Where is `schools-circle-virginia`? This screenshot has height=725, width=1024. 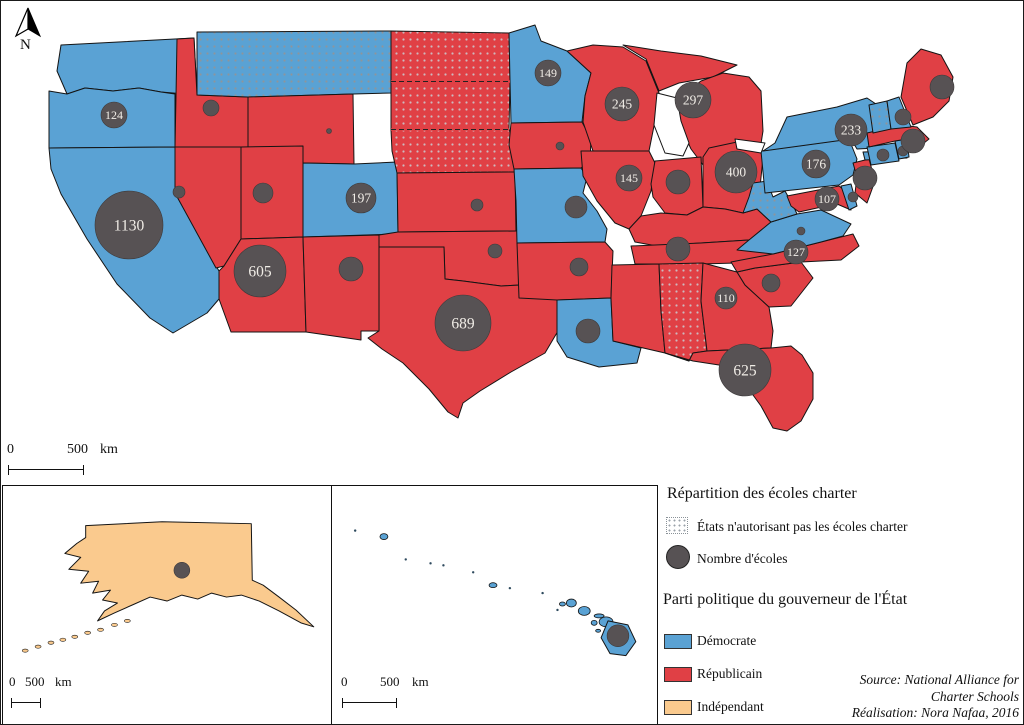 schools-circle-virginia is located at coordinates (801, 231).